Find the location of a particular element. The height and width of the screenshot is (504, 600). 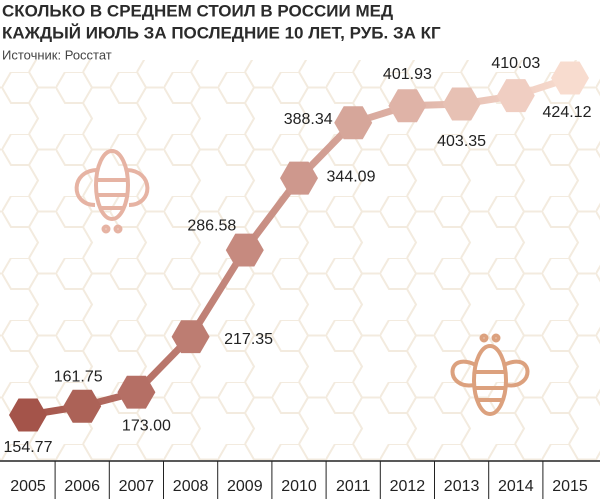

x-tick-label: 2014 is located at coordinates (516, 486).